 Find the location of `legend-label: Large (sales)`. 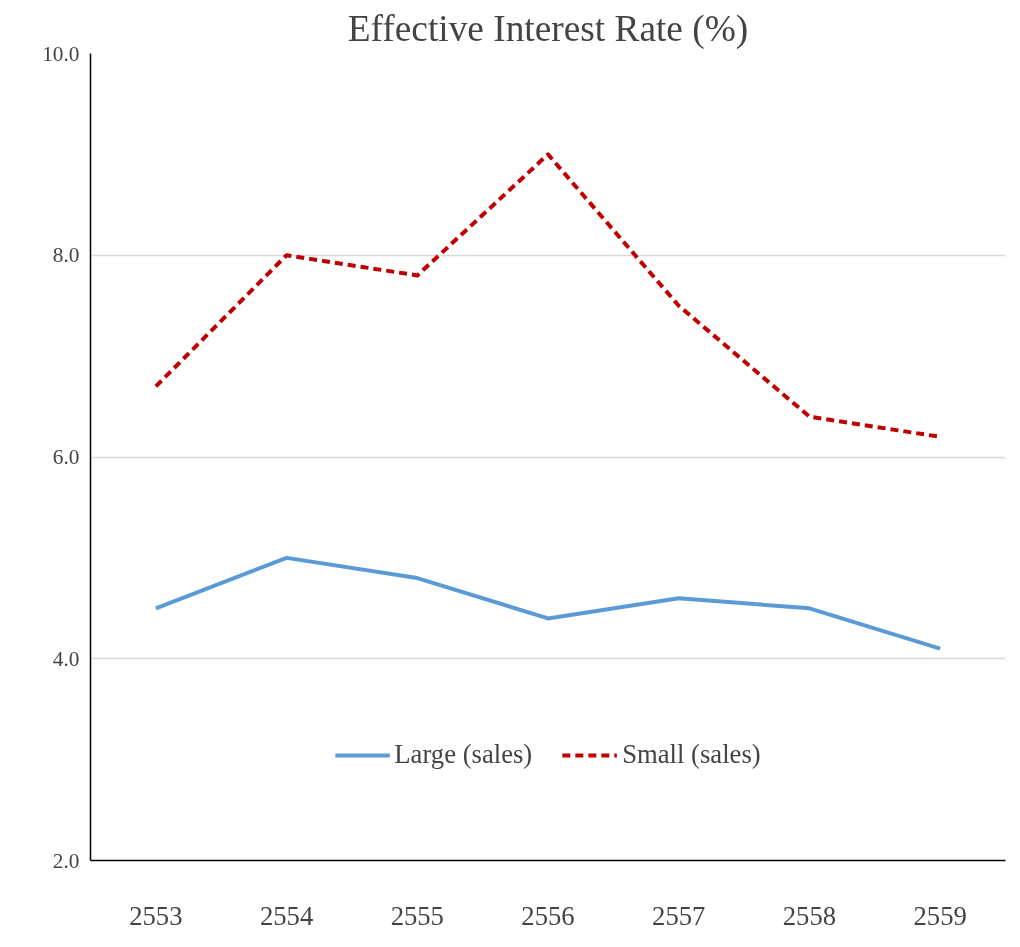

legend-label: Large (sales) is located at coordinates (463, 754).